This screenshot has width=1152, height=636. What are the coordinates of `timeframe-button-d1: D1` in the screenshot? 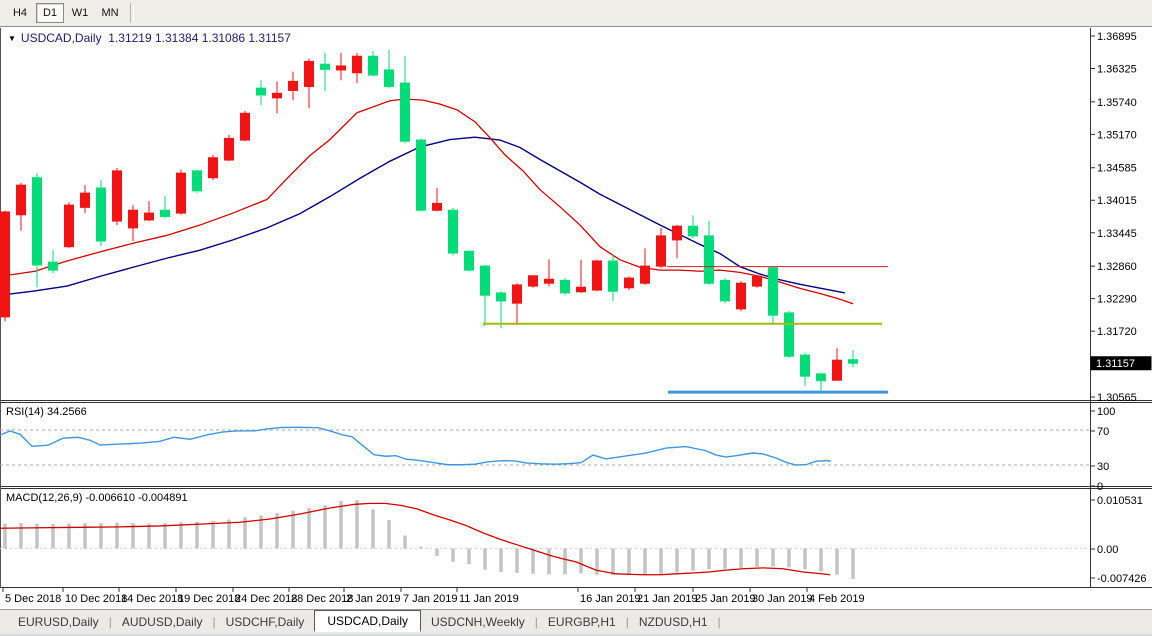 It's located at (50, 13).